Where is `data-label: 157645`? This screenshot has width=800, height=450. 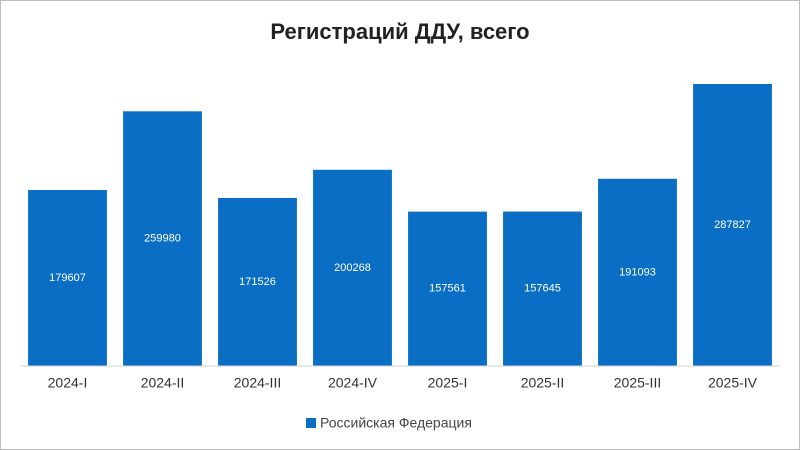 data-label: 157645 is located at coordinates (542, 289).